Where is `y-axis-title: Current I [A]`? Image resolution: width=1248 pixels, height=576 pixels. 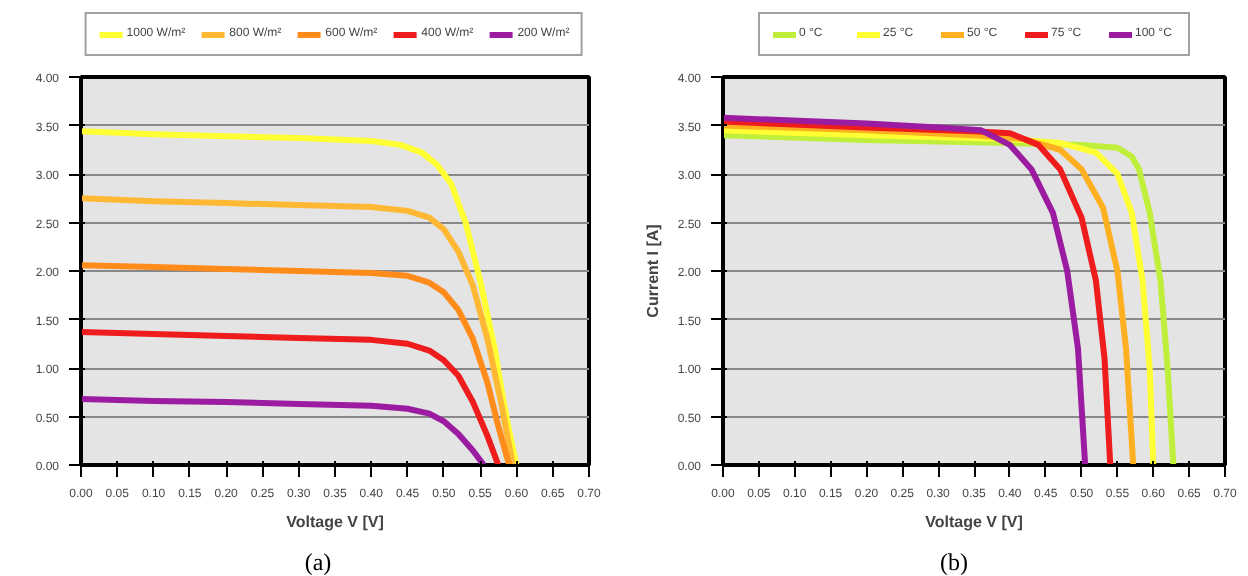 y-axis-title: Current I [A] is located at coordinates (652, 270).